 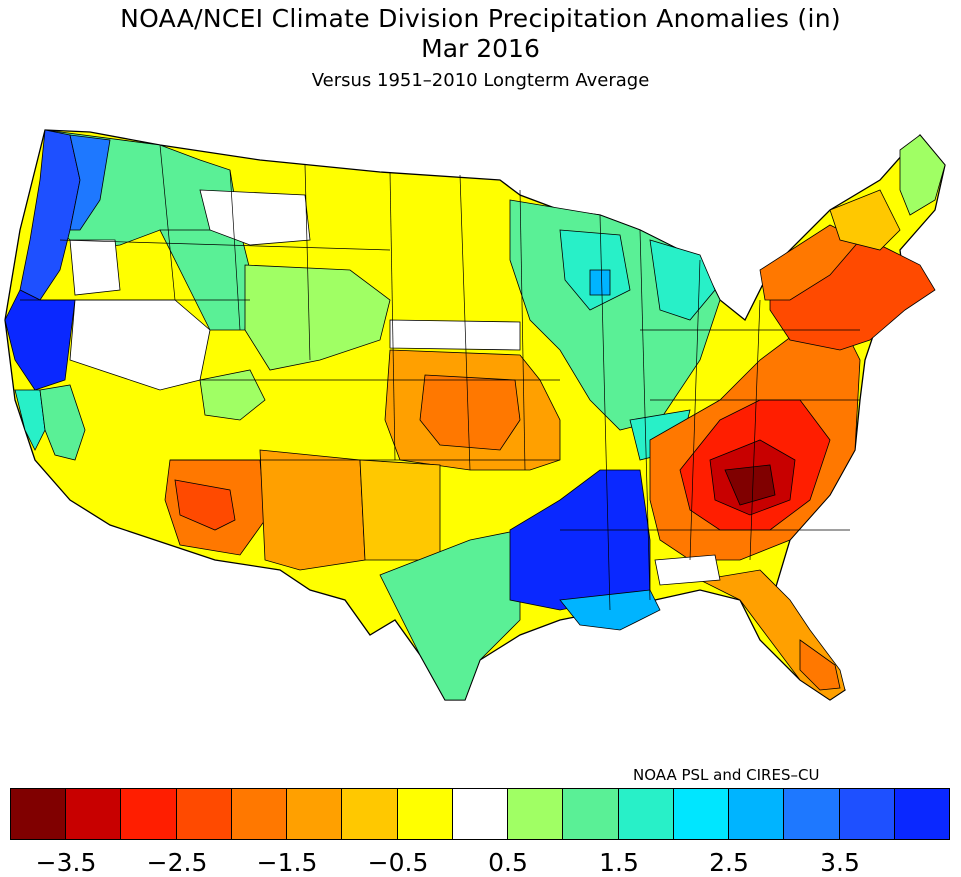 What do you see at coordinates (480, 48) in the screenshot?
I see `map-period: Mar 2016` at bounding box center [480, 48].